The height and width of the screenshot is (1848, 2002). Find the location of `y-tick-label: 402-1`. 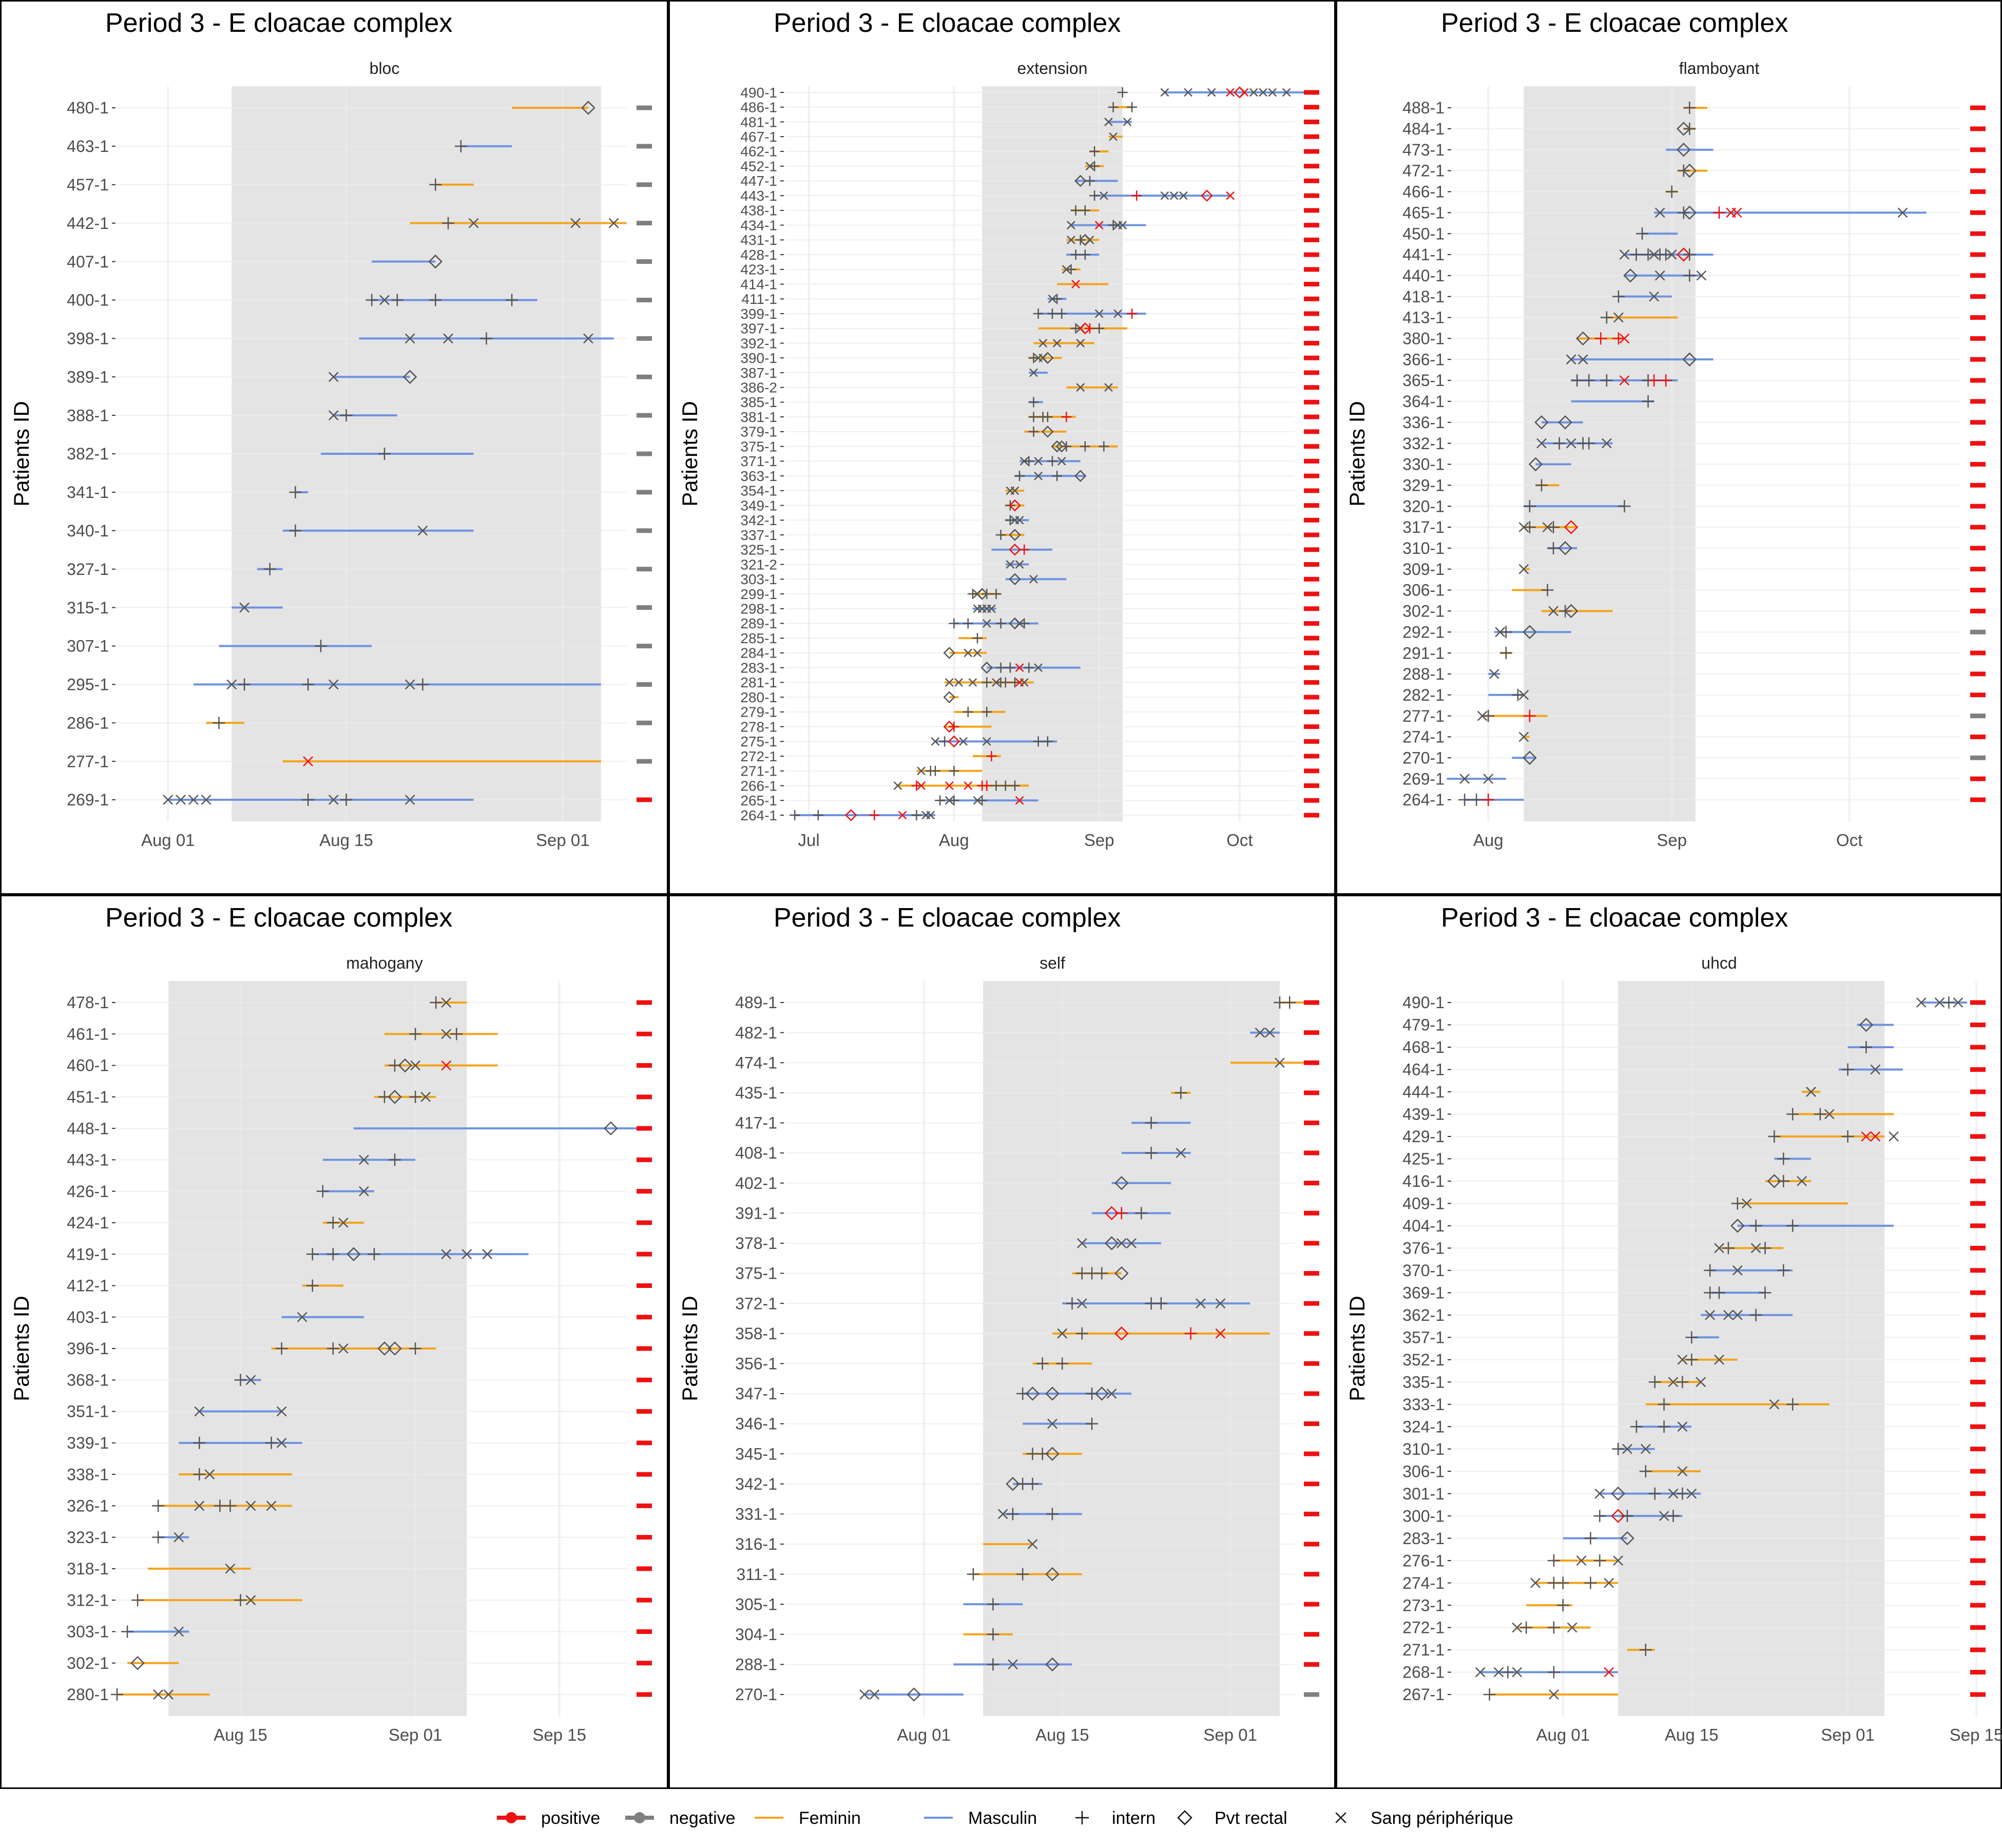

y-tick-label: 402-1 is located at coordinates (756, 1183).